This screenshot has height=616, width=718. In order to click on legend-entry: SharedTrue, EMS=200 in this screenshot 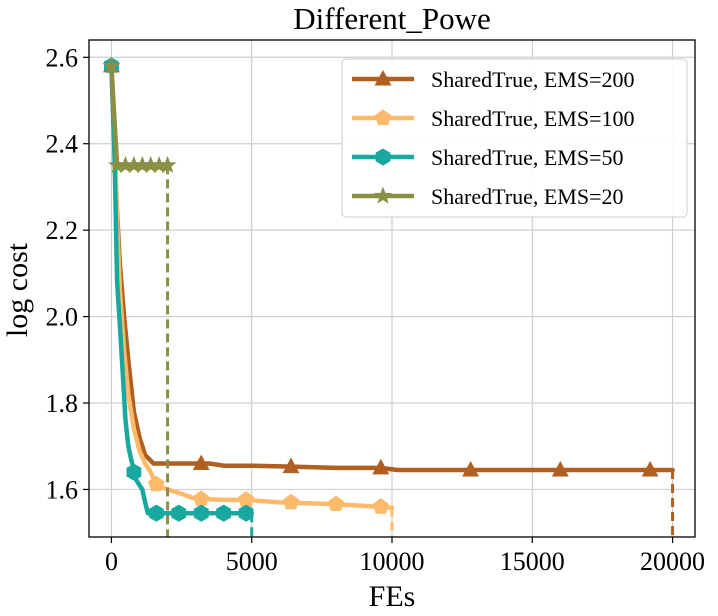, I will do `click(493, 79)`.